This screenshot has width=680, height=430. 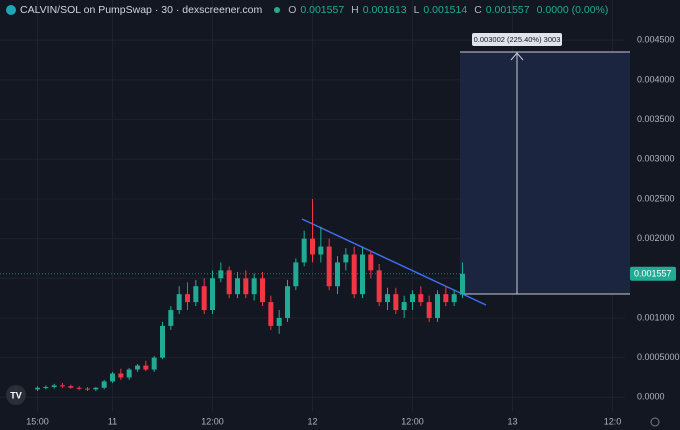 I want to click on settings-icon, so click(x=655, y=422).